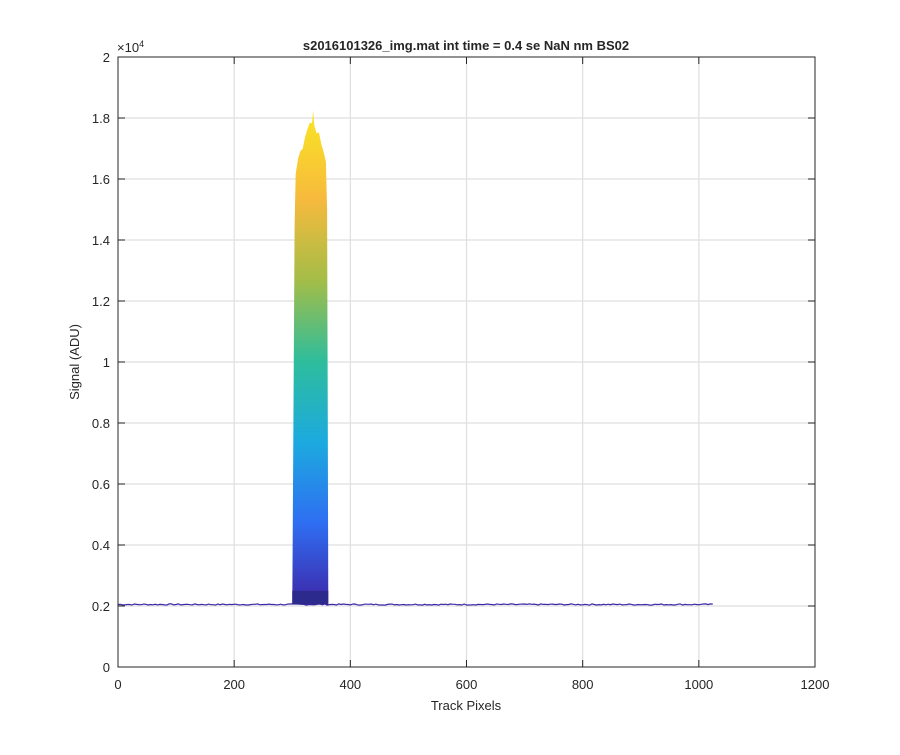 The height and width of the screenshot is (755, 900). I want to click on y-tick-label: 1.6, so click(101, 179).